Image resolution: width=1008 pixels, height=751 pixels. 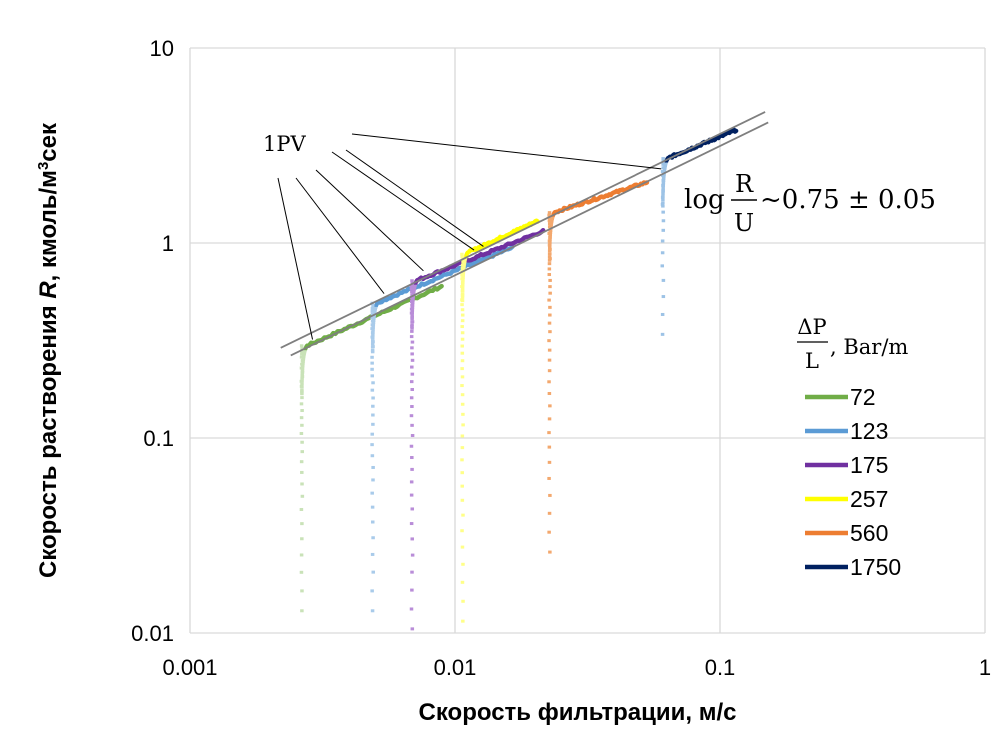 What do you see at coordinates (446, 274) in the screenshot?
I see `series-line` at bounding box center [446, 274].